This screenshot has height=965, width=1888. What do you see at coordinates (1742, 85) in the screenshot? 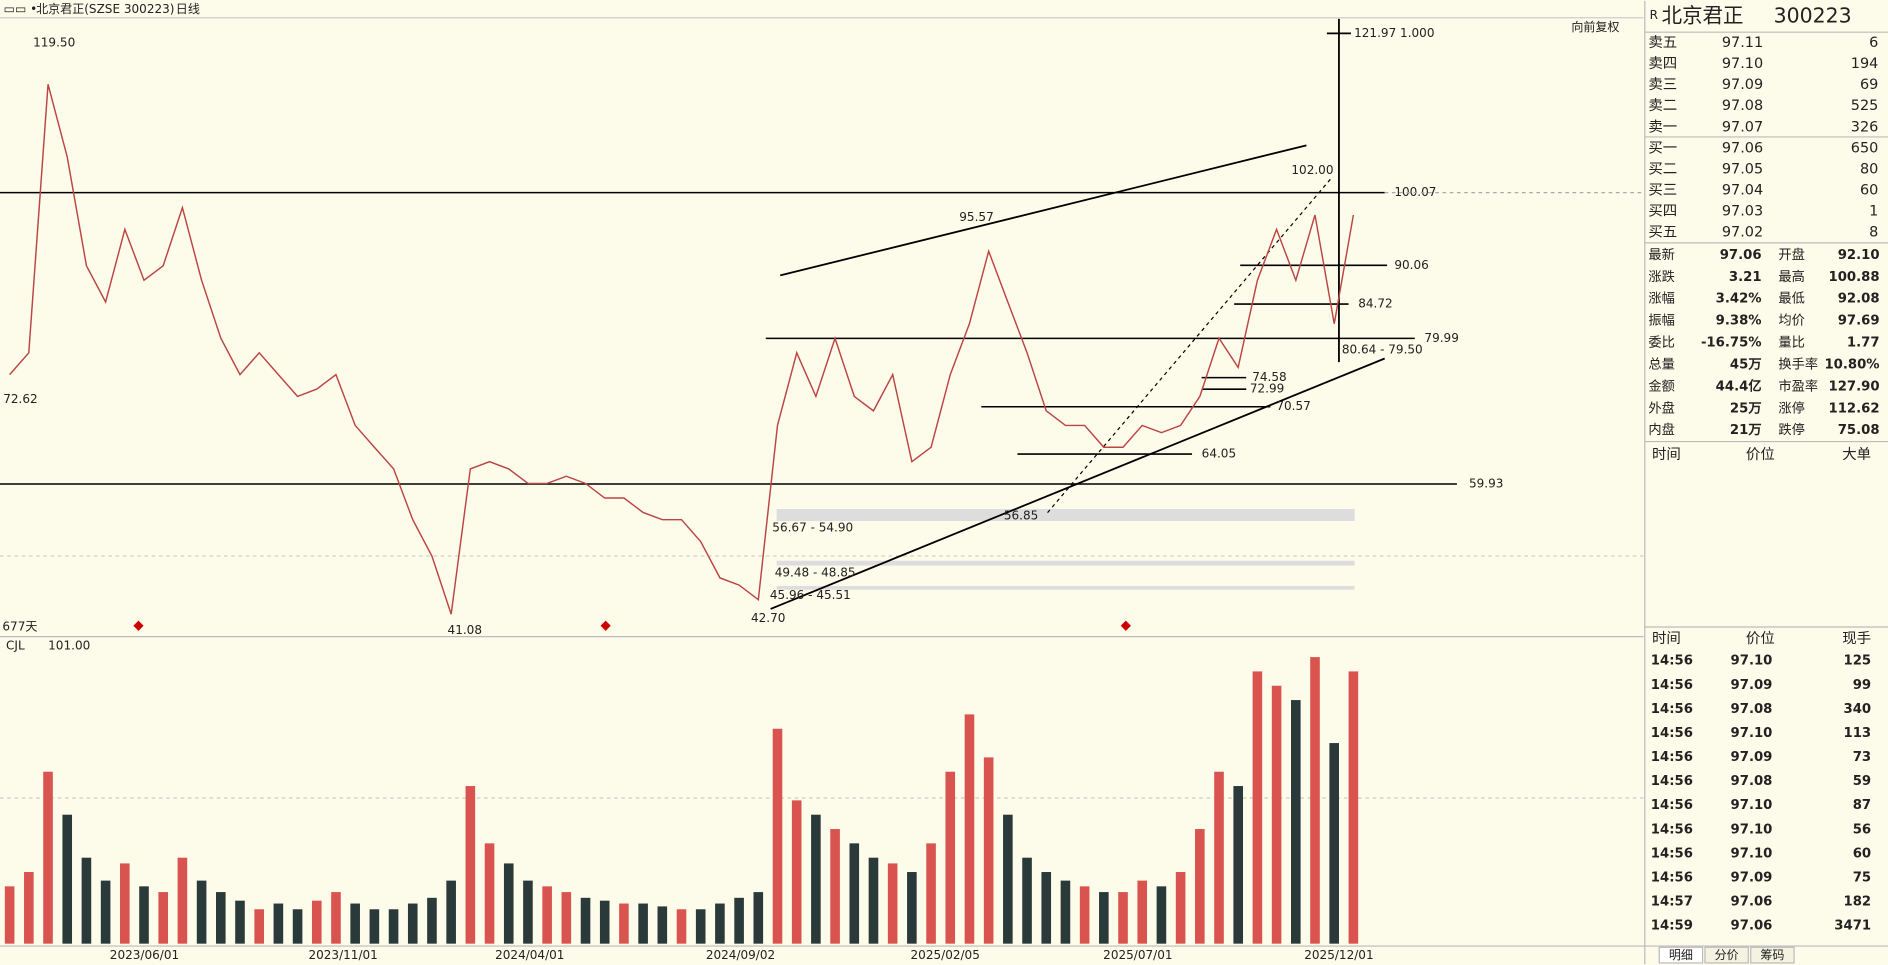
I see `book-price: 97.09` at bounding box center [1742, 85].